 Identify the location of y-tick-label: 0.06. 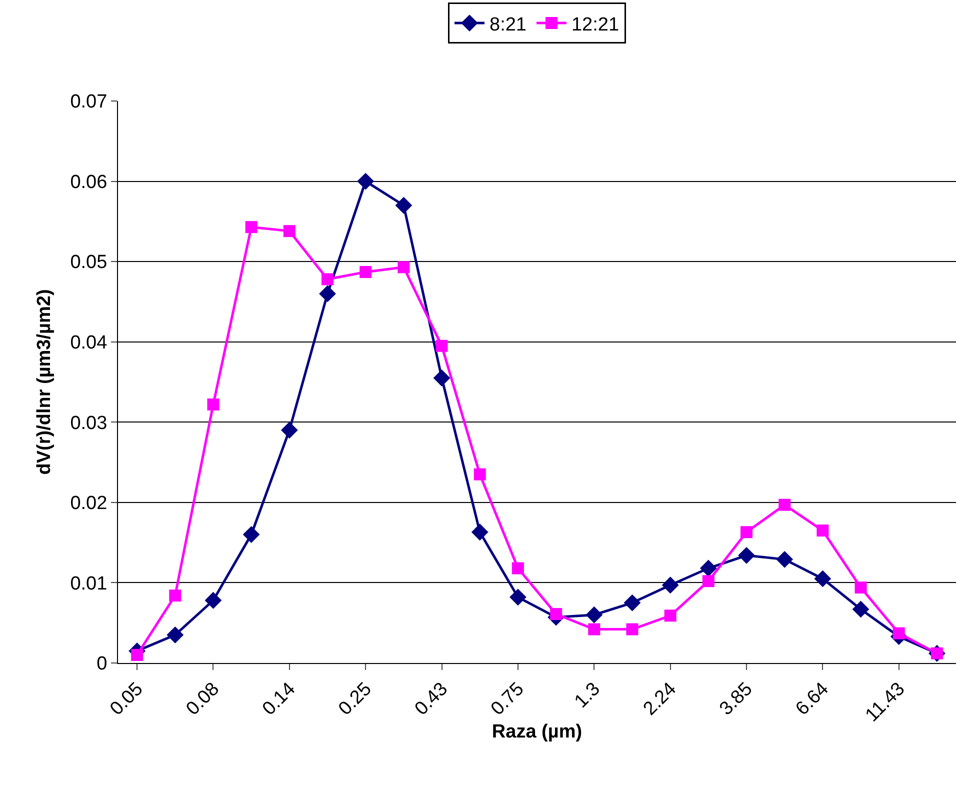
(89, 182).